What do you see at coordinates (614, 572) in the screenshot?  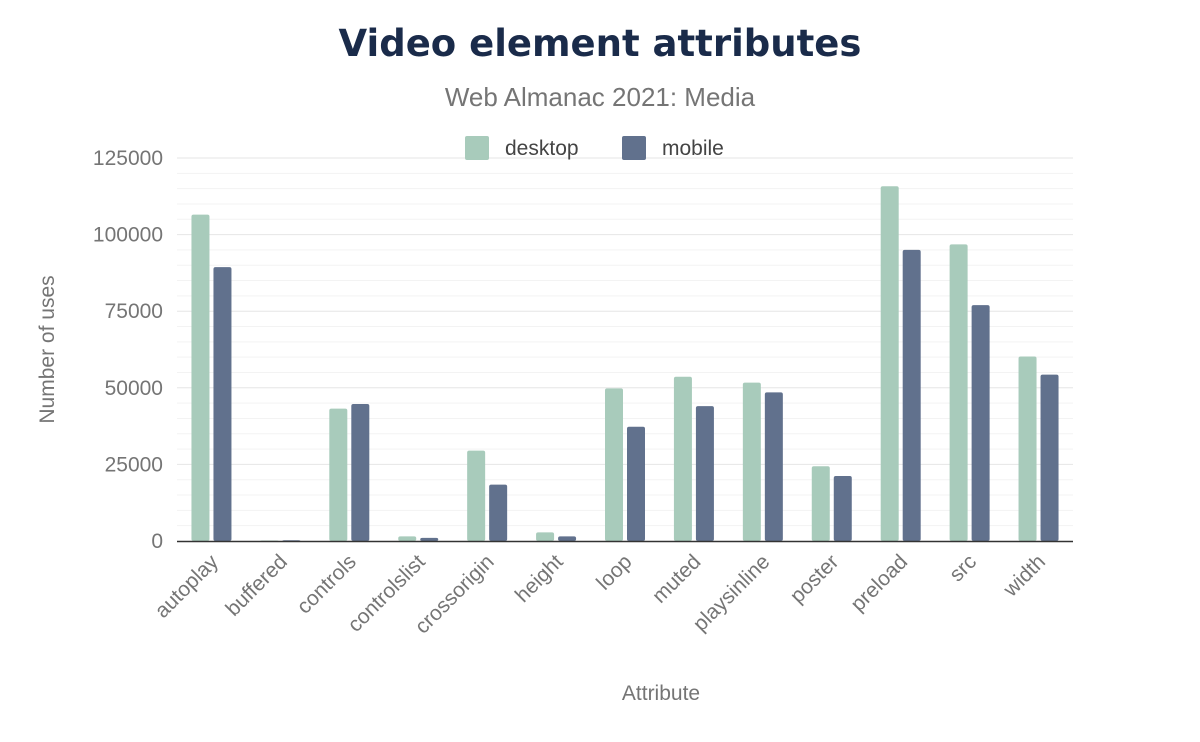 I see `x-tick-label: loop` at bounding box center [614, 572].